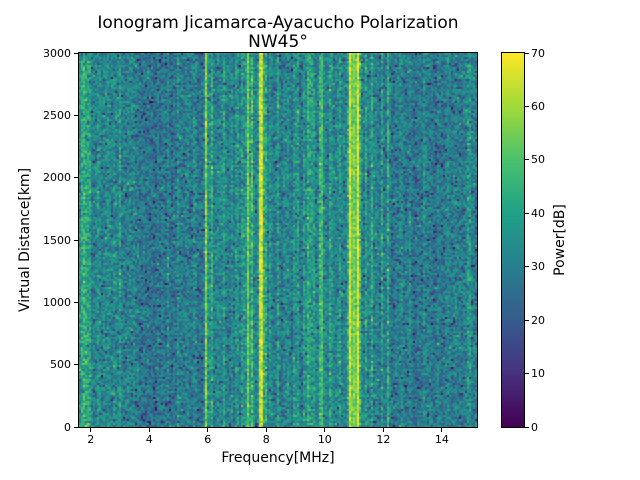 The height and width of the screenshot is (480, 640). Describe the element at coordinates (324, 439) in the screenshot. I see `x-tick-label: 10` at that location.